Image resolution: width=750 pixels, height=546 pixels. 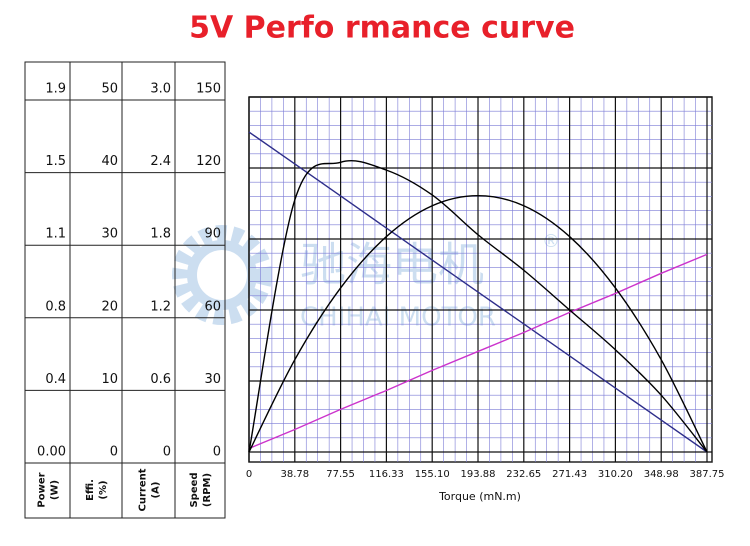 I want to click on x-axis-label: Torque (mN.m), so click(x=479, y=496).